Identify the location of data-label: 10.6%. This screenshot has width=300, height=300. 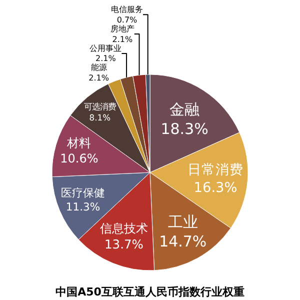
(79, 159).